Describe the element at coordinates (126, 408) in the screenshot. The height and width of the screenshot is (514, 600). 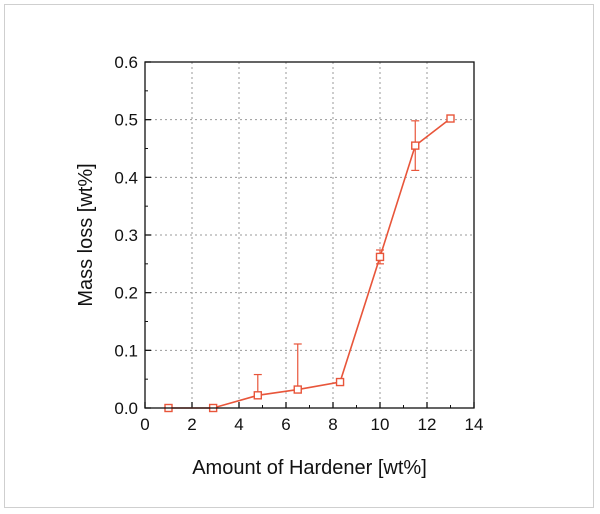
I see `y-tick-label-0: 0.0` at that location.